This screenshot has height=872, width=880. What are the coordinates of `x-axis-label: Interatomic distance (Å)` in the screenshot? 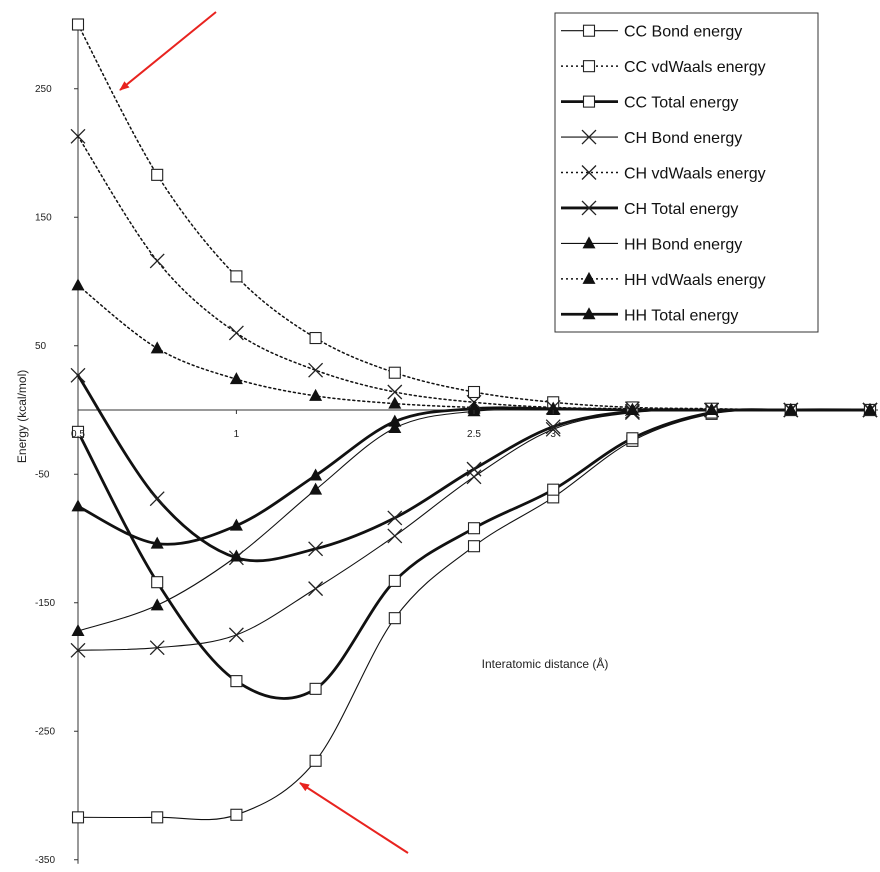 It's located at (545, 663).